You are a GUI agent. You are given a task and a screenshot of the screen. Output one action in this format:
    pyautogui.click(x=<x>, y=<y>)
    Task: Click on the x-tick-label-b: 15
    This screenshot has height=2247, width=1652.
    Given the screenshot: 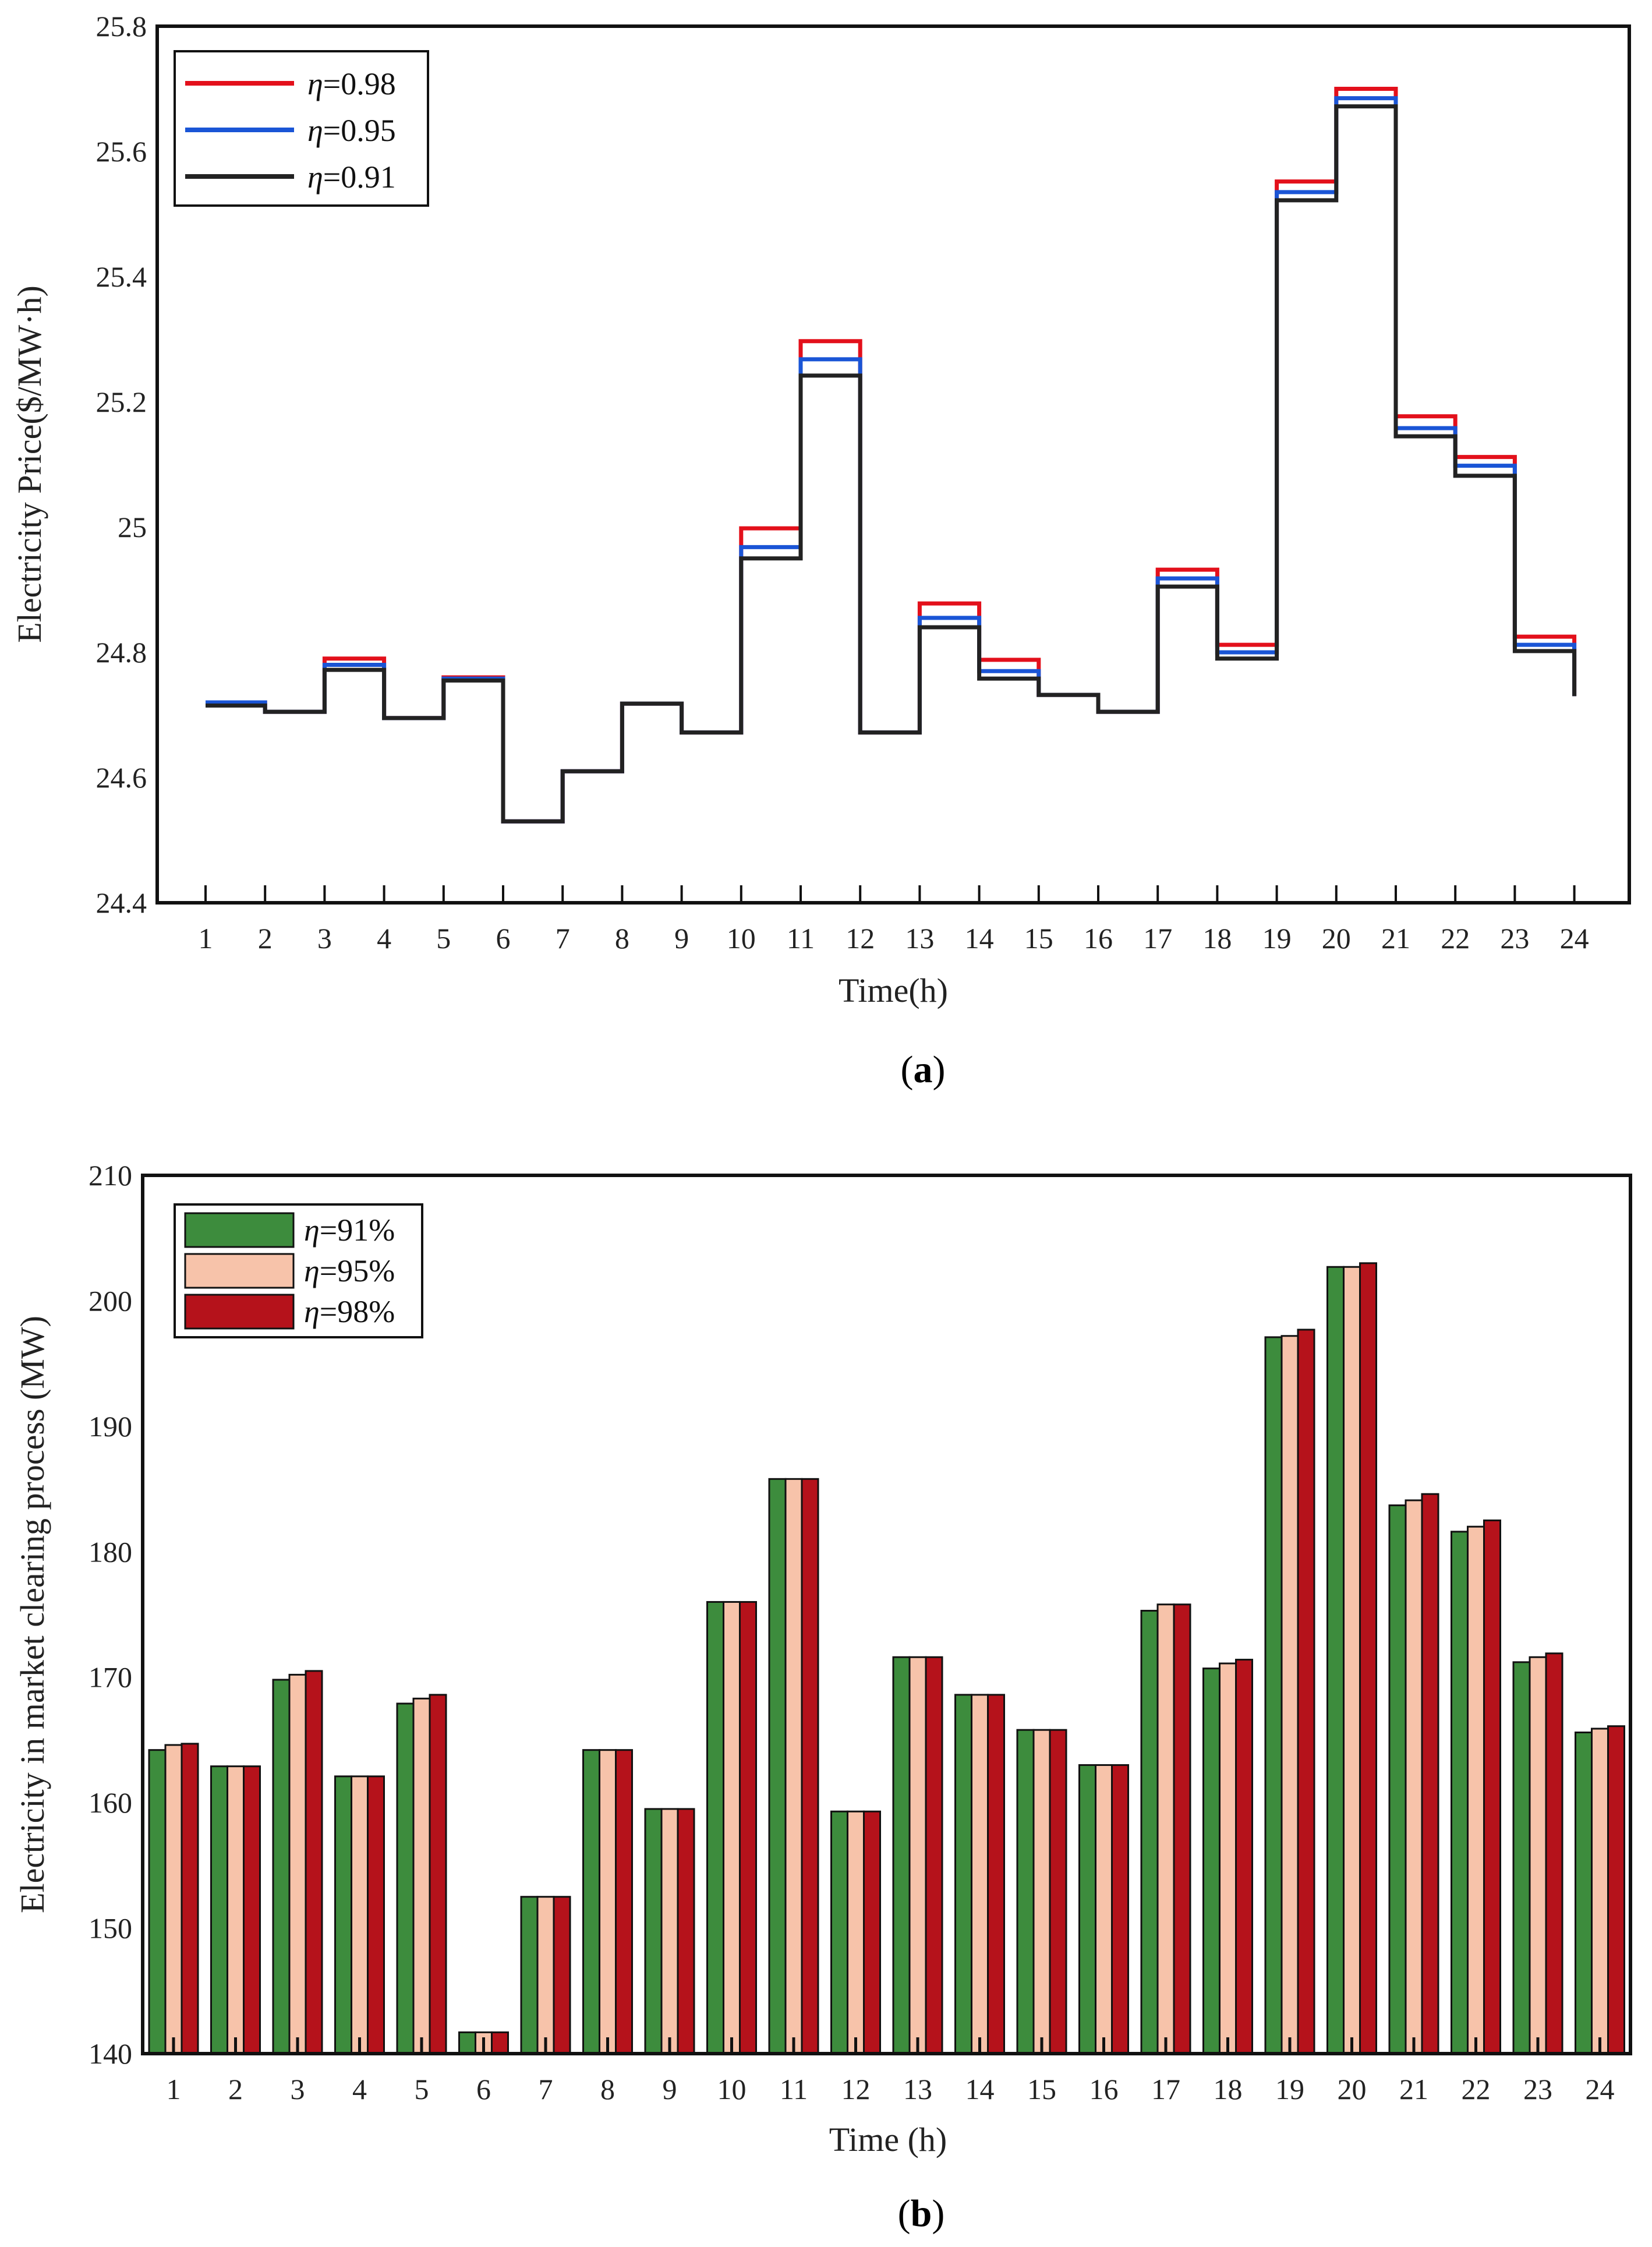 What is the action you would take?
    pyautogui.click(x=1041, y=2089)
    